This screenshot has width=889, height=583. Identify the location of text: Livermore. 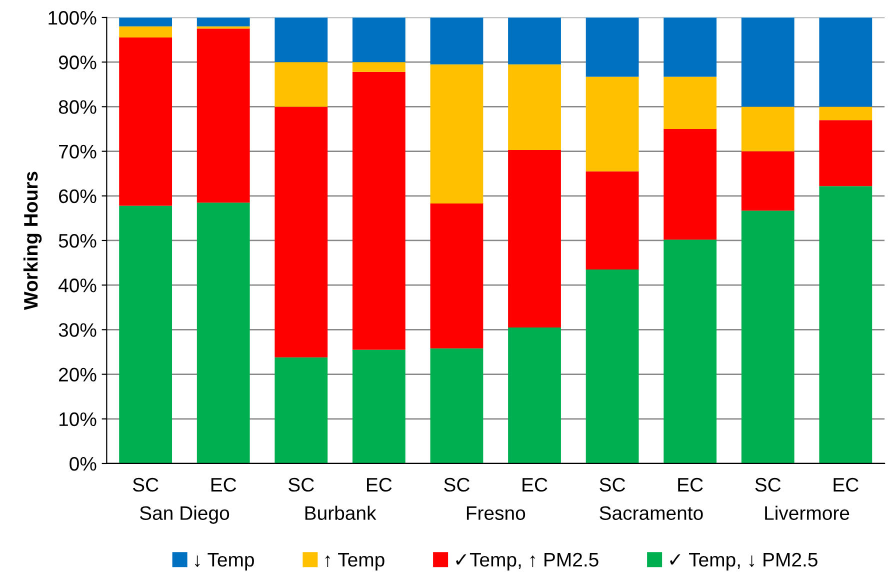
(807, 513).